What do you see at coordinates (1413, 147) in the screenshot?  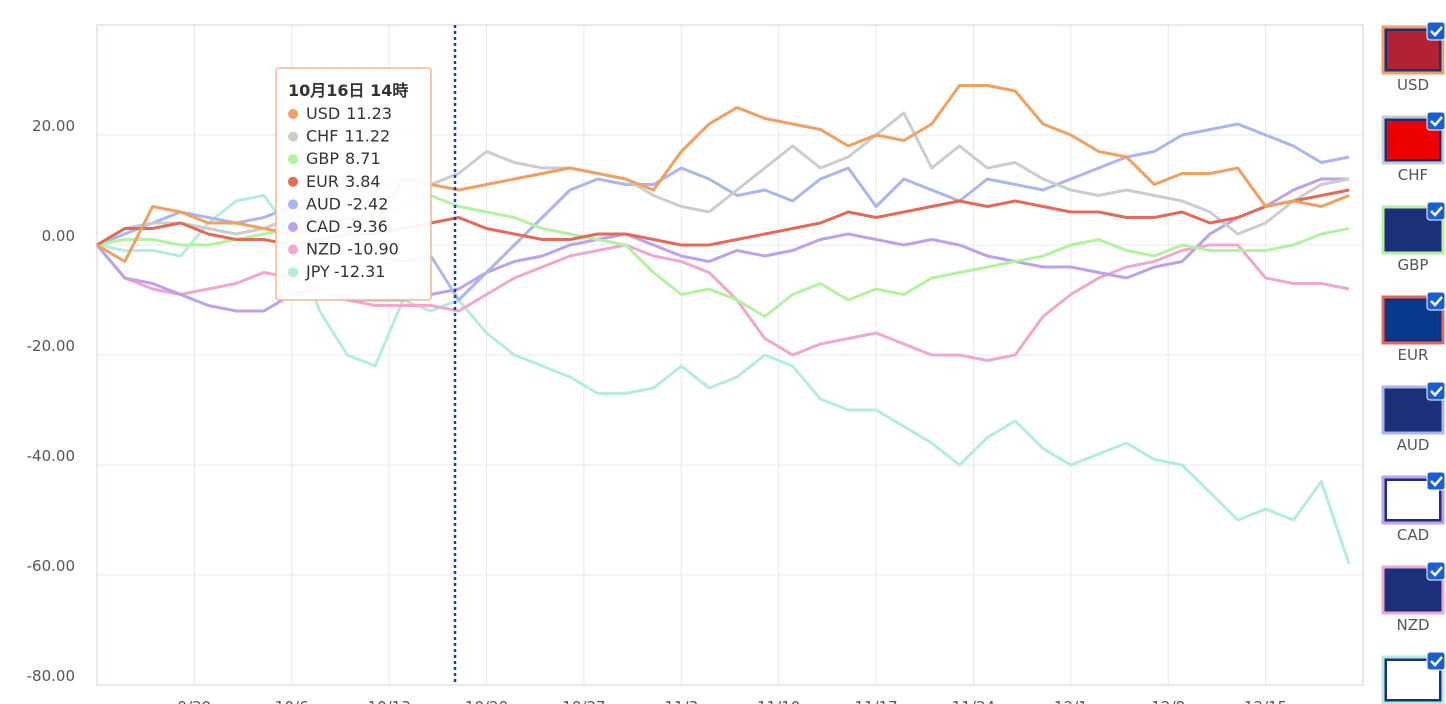 I see `legend-item: CHF` at bounding box center [1413, 147].